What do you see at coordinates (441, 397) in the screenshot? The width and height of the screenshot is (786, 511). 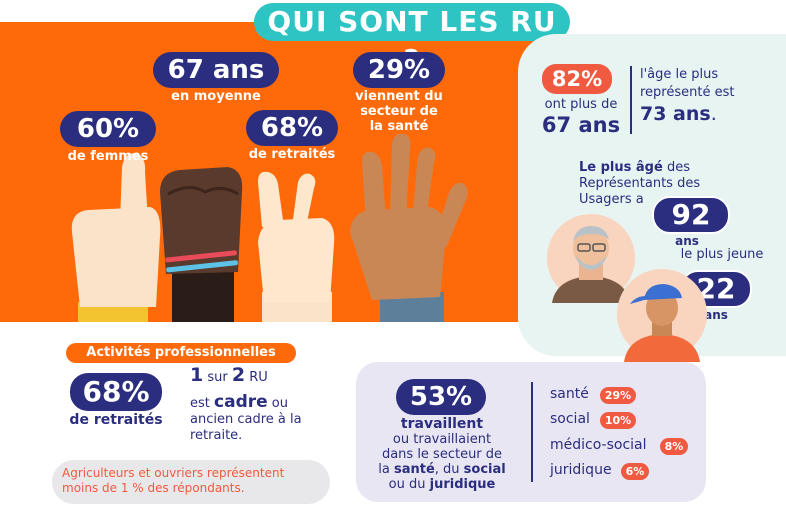 I see `sectors-pct-badge: 53%` at bounding box center [441, 397].